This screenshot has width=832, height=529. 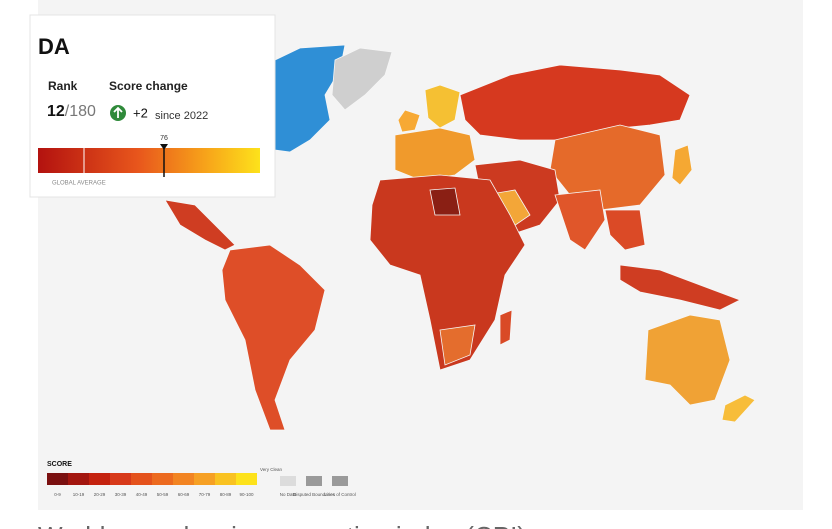 What do you see at coordinates (79, 494) in the screenshot?
I see `legend-range: 10-19` at bounding box center [79, 494].